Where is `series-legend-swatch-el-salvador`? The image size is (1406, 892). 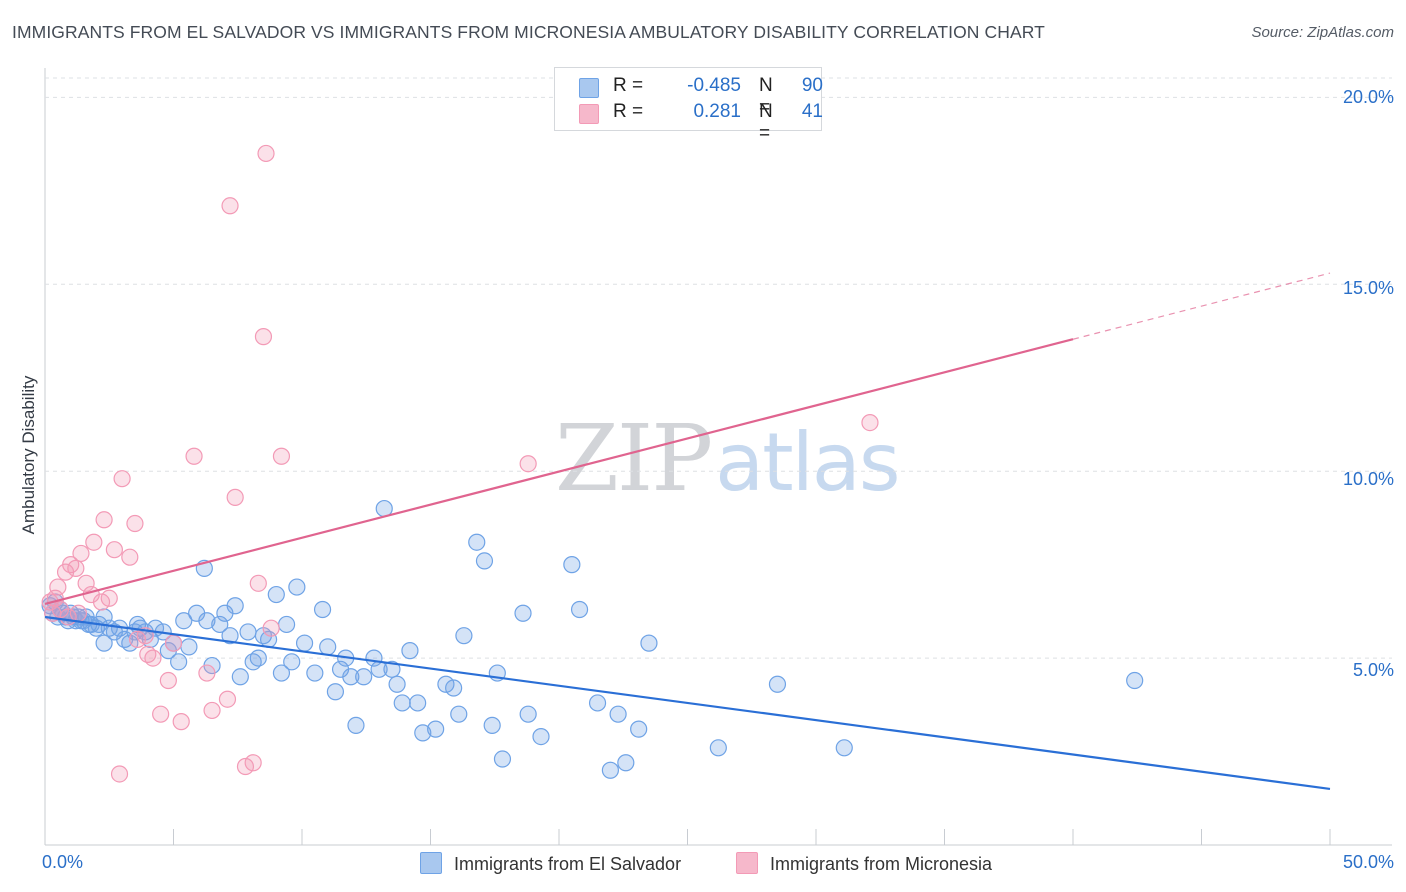 series-legend-swatch-el-salvador is located at coordinates (431, 863).